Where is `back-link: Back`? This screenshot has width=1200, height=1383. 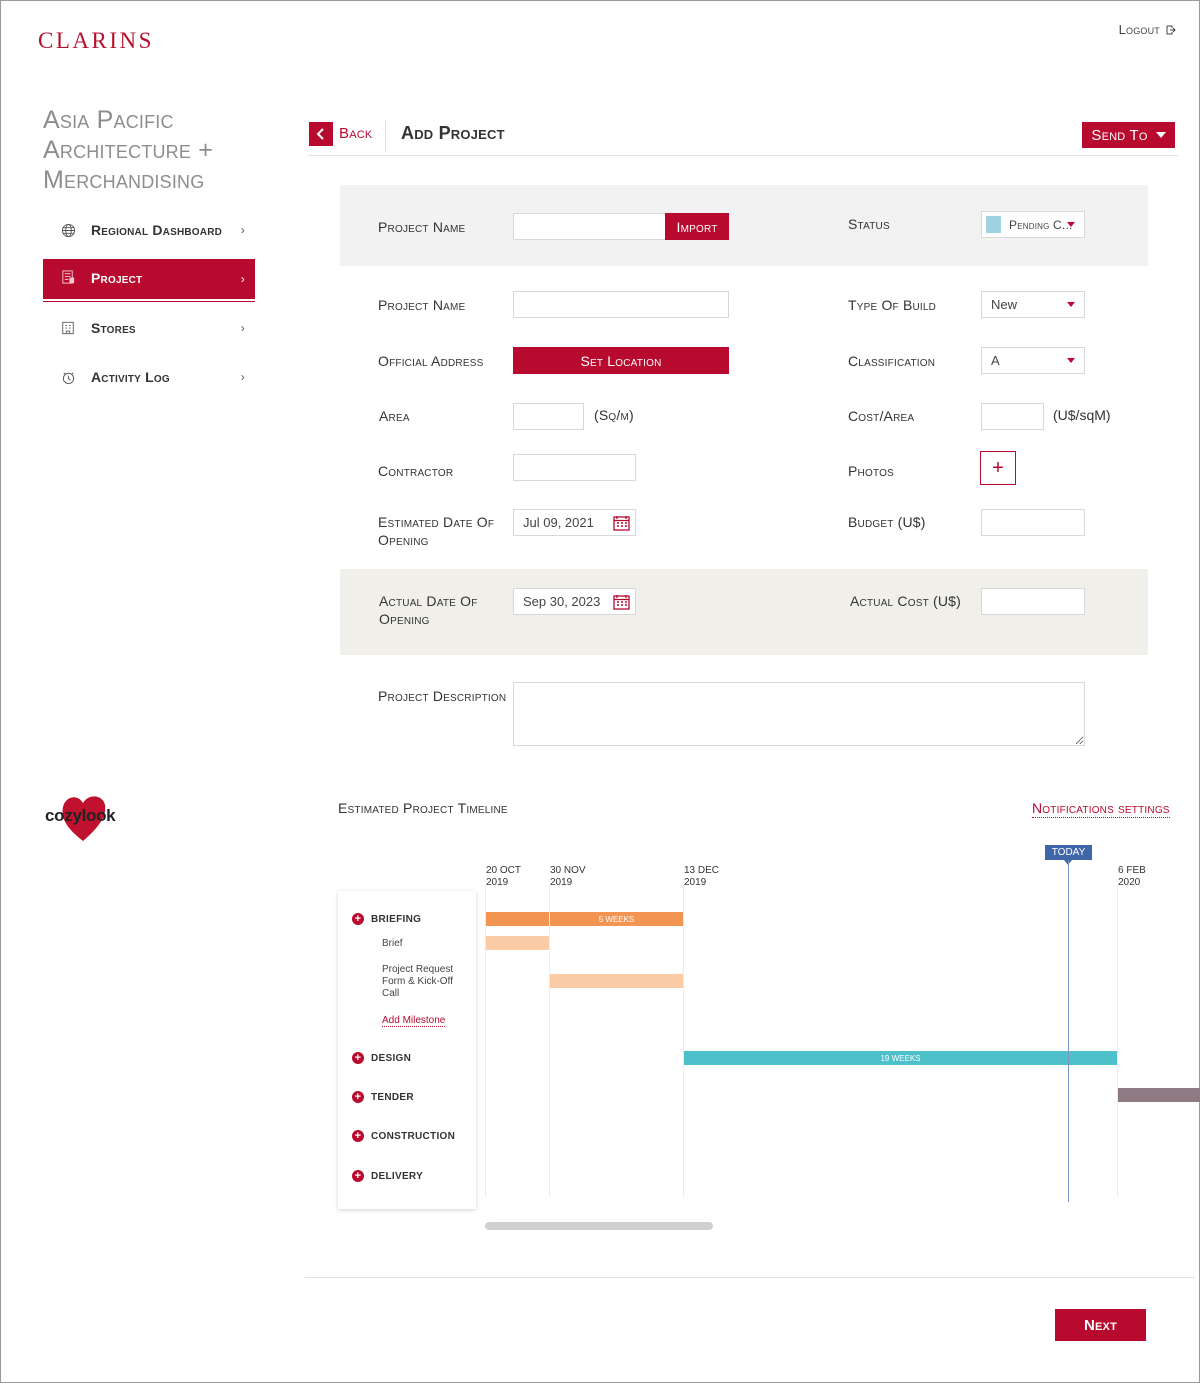
back-link: Back is located at coordinates (356, 133).